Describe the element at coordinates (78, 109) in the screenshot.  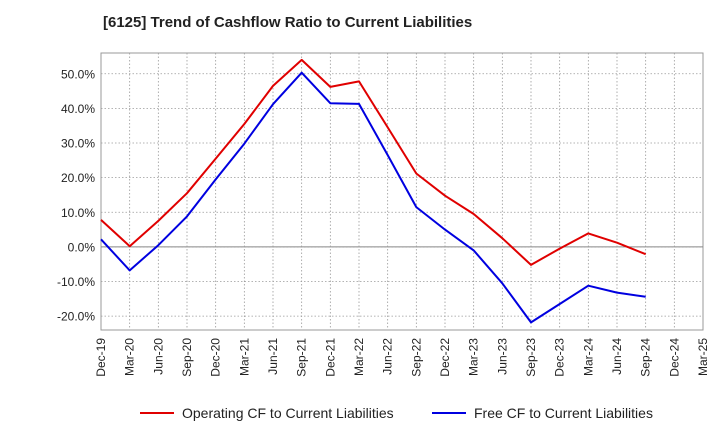
I see `y-tick-label: 40.0%` at that location.